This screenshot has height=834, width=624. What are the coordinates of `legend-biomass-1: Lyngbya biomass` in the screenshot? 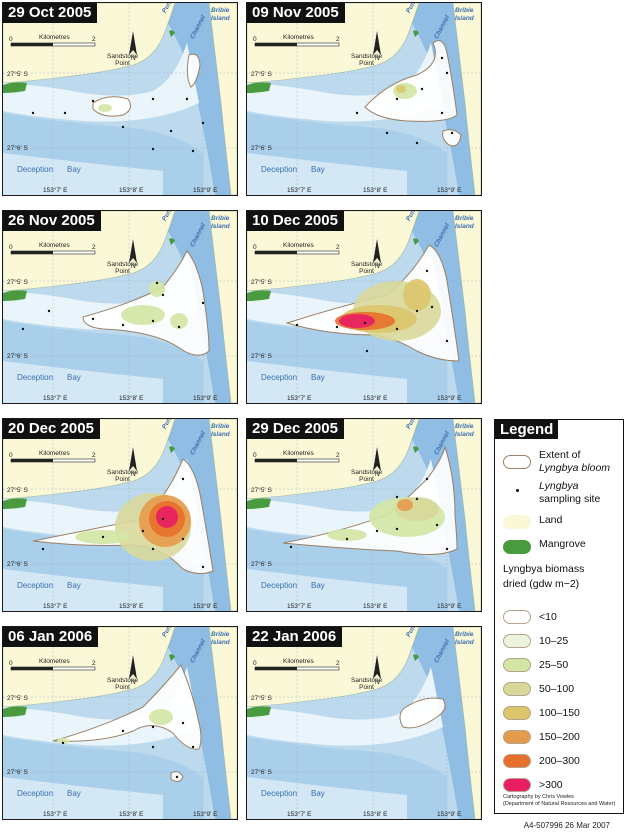 It's located at (544, 569).